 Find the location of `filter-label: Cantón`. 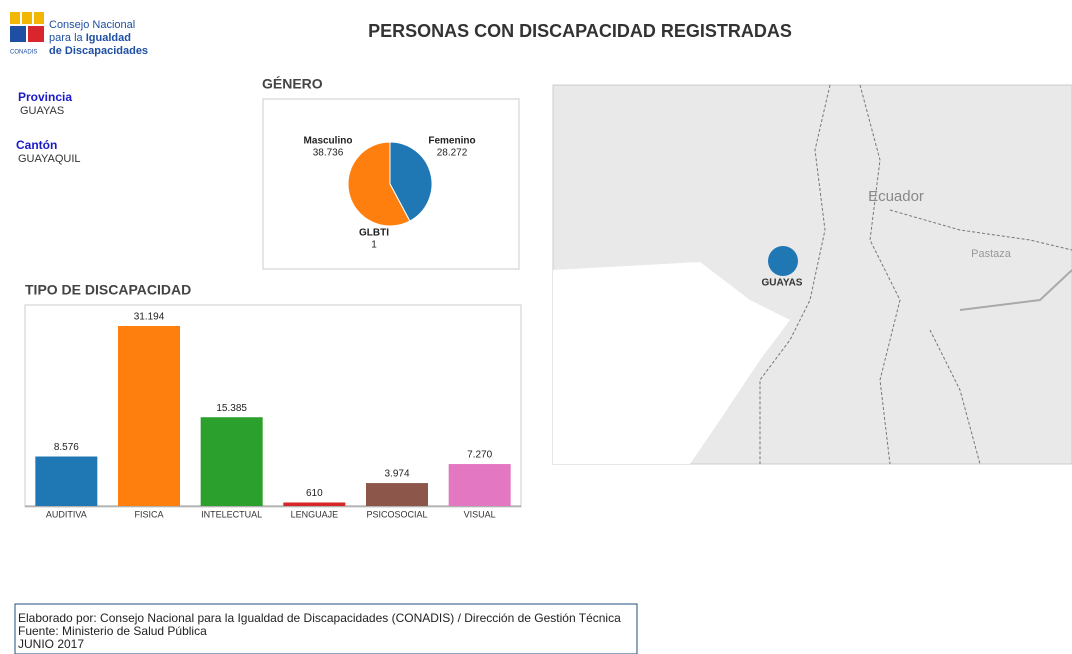

filter-label: Cantón is located at coordinates (36, 145).